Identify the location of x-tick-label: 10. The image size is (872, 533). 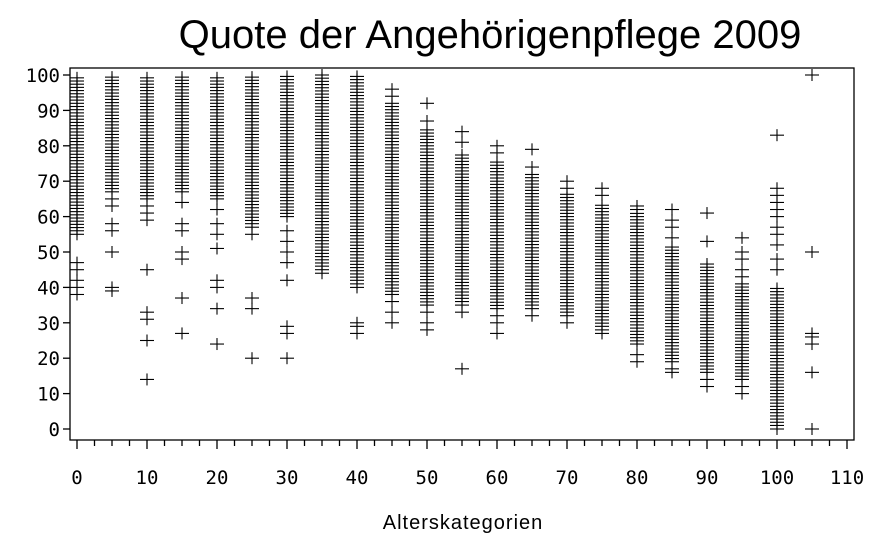
(147, 478).